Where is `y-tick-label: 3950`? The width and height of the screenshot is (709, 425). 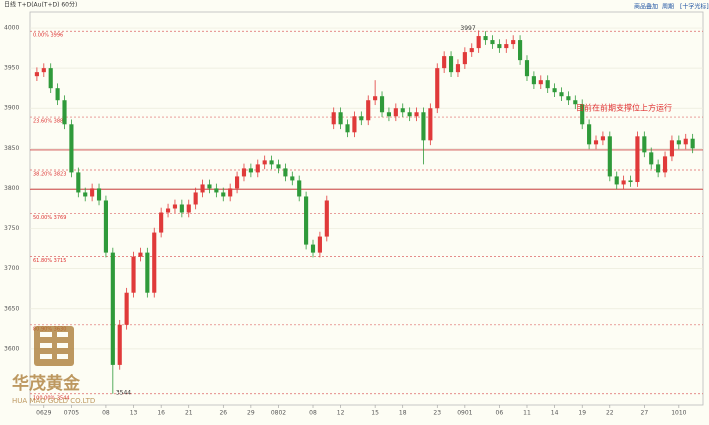 y-tick-label: 3950 is located at coordinates (11, 68).